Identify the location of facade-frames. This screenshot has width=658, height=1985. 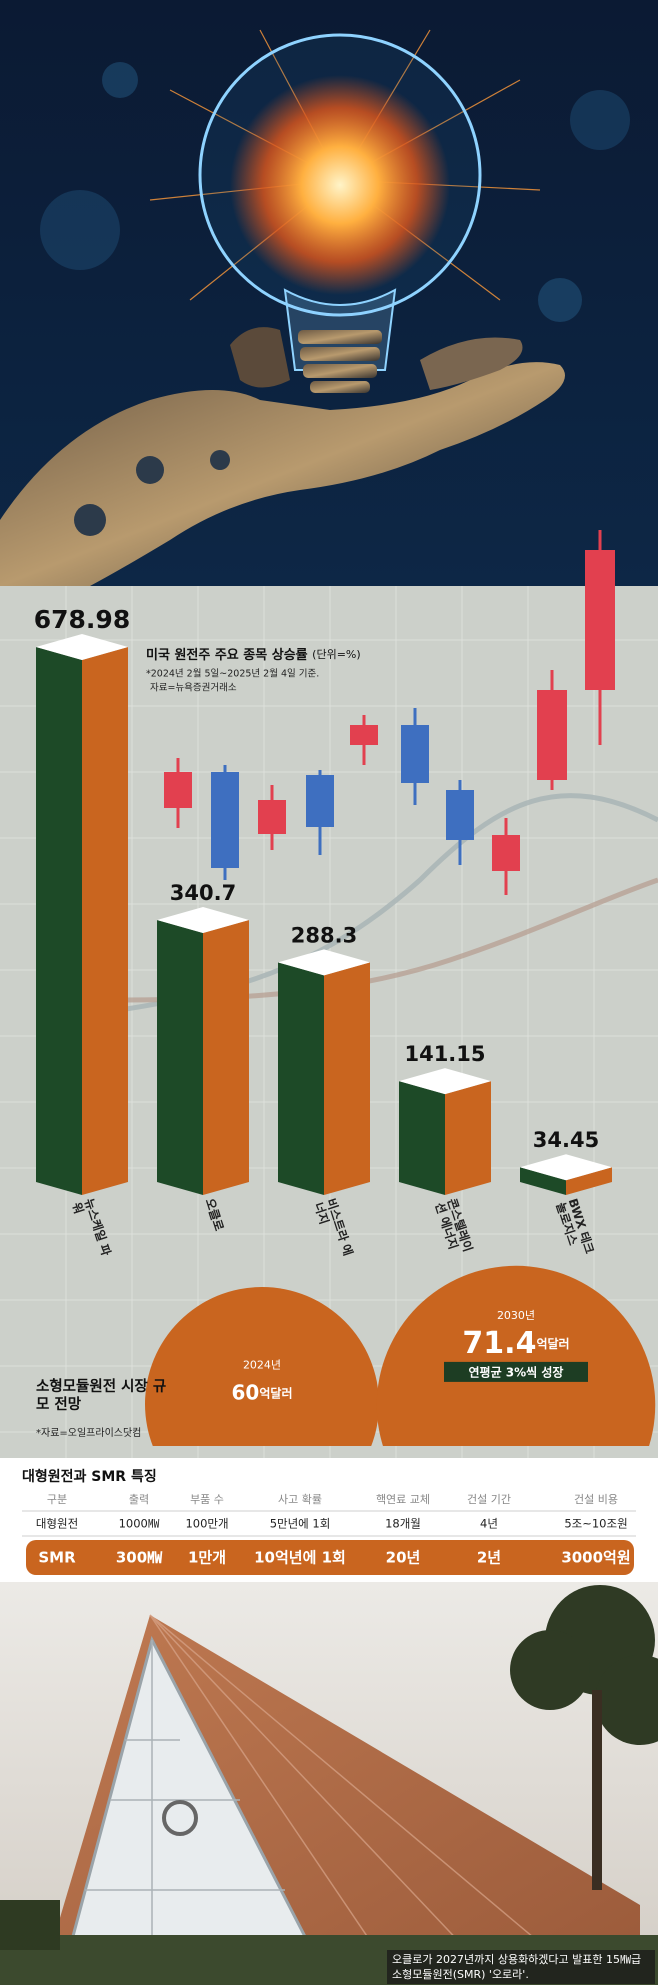
(185, 1812).